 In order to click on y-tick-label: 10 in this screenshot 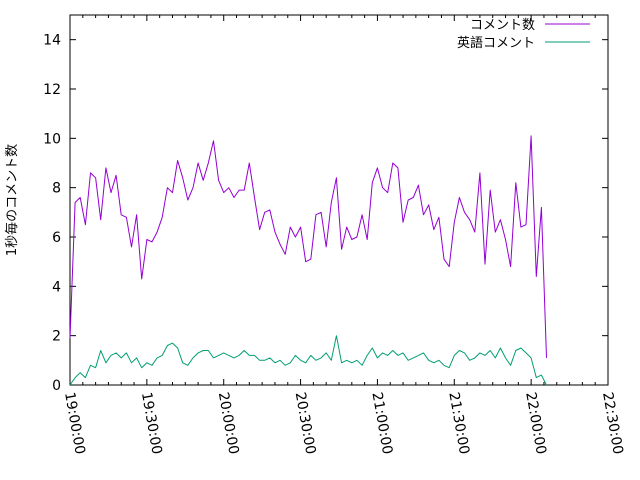, I will do `click(52, 139)`.